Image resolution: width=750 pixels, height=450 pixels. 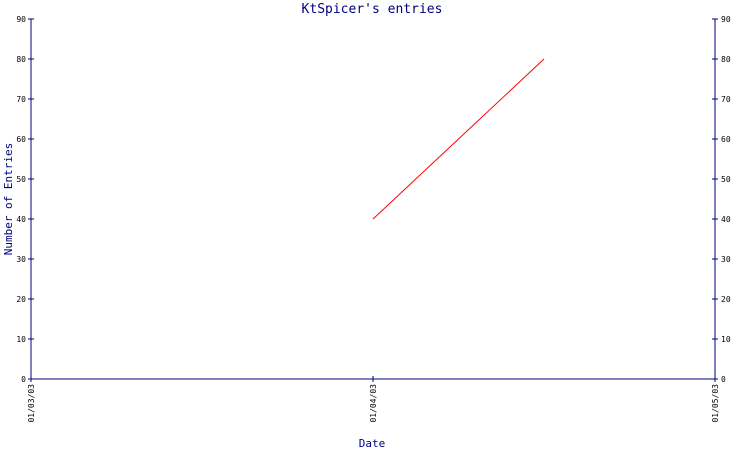 I want to click on y-tick-right-label: 10, so click(x=726, y=339).